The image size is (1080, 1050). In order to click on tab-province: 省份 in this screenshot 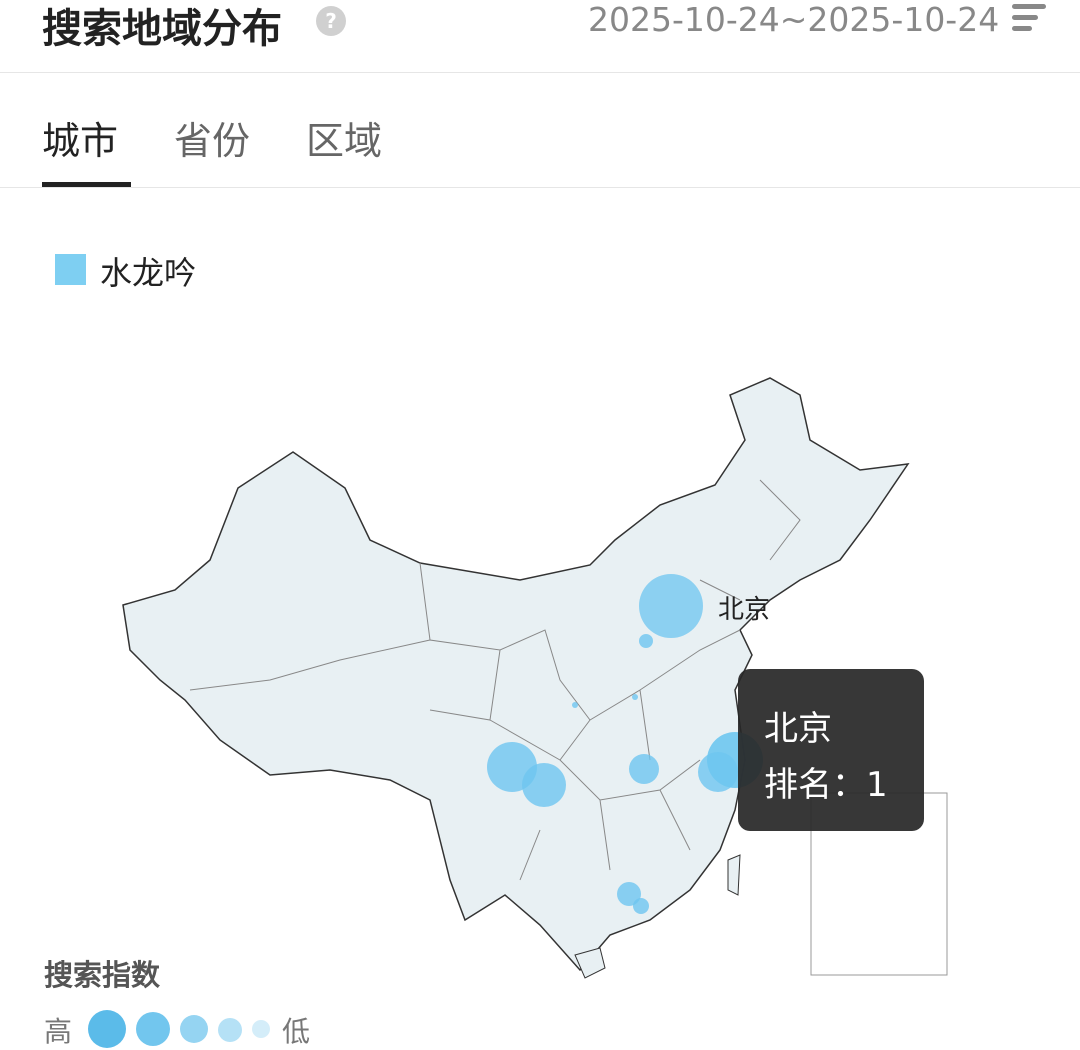, I will do `click(212, 141)`.